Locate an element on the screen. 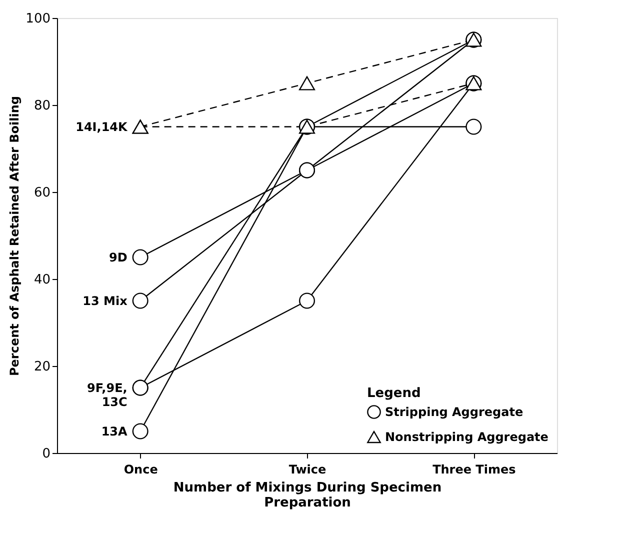 This screenshot has height=533, width=624. y-tick-label: 40 is located at coordinates (42, 280).